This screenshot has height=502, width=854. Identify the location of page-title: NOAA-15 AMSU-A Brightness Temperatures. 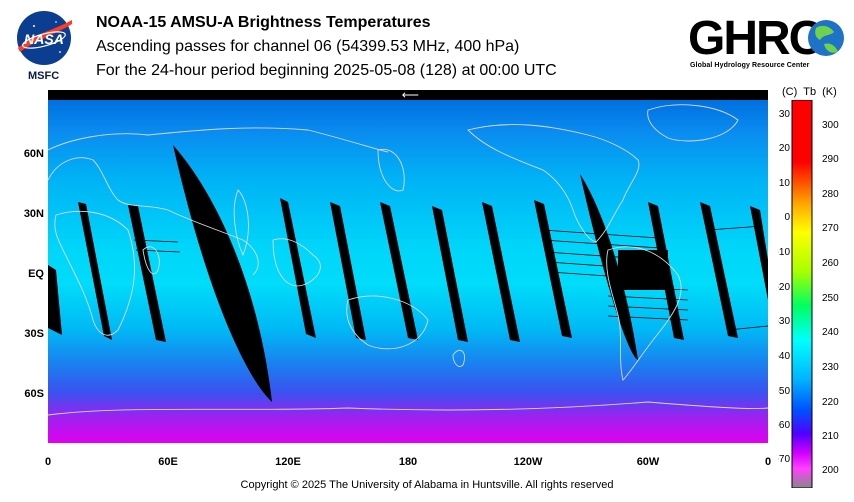
(263, 22).